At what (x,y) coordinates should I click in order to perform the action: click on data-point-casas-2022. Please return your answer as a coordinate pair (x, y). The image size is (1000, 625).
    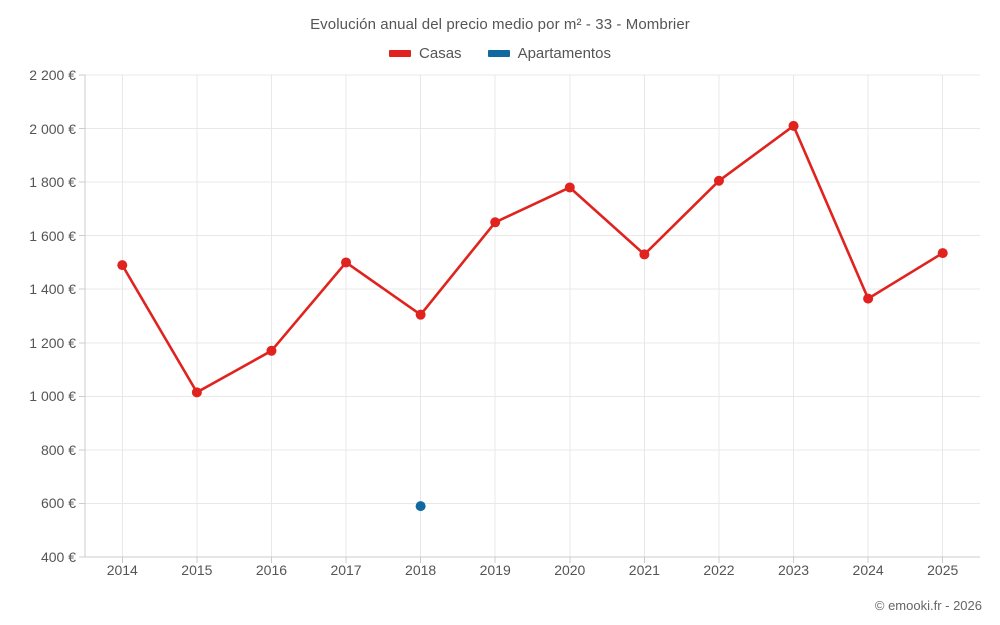
    Looking at the image, I should click on (718, 180).